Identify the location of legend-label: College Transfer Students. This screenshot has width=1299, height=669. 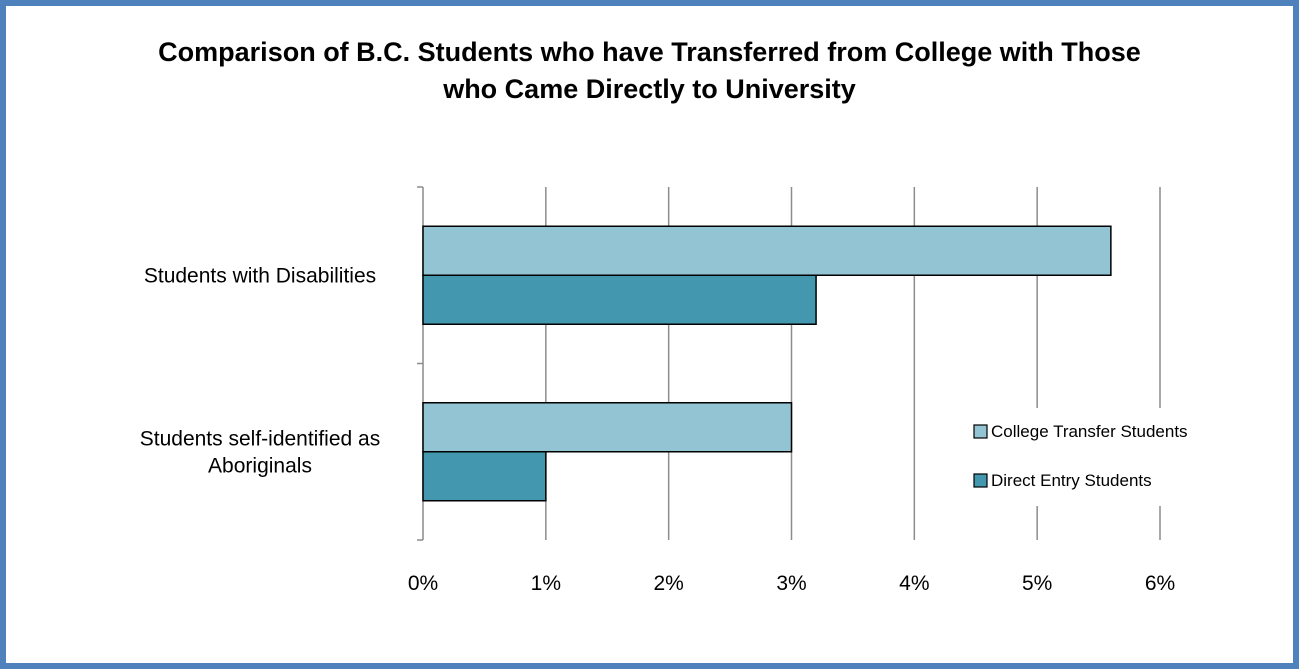
(1089, 431).